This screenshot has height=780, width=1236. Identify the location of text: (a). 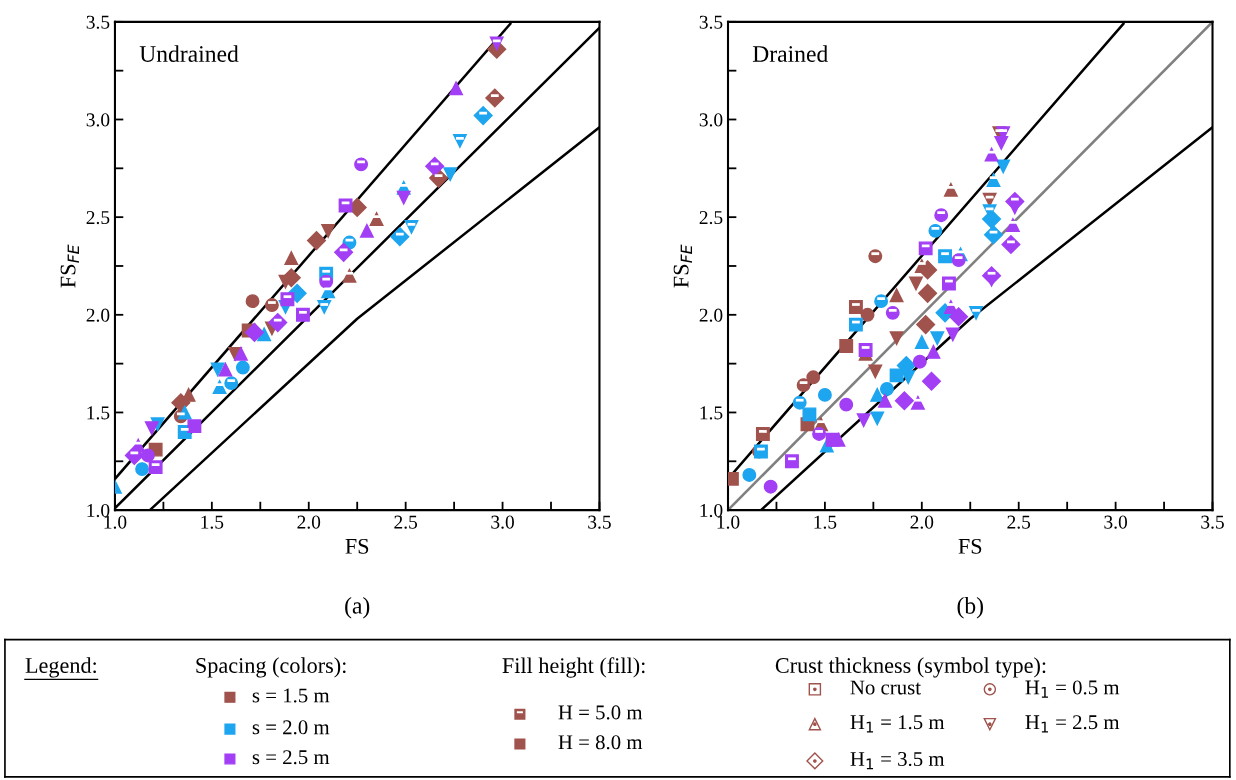
(357, 608).